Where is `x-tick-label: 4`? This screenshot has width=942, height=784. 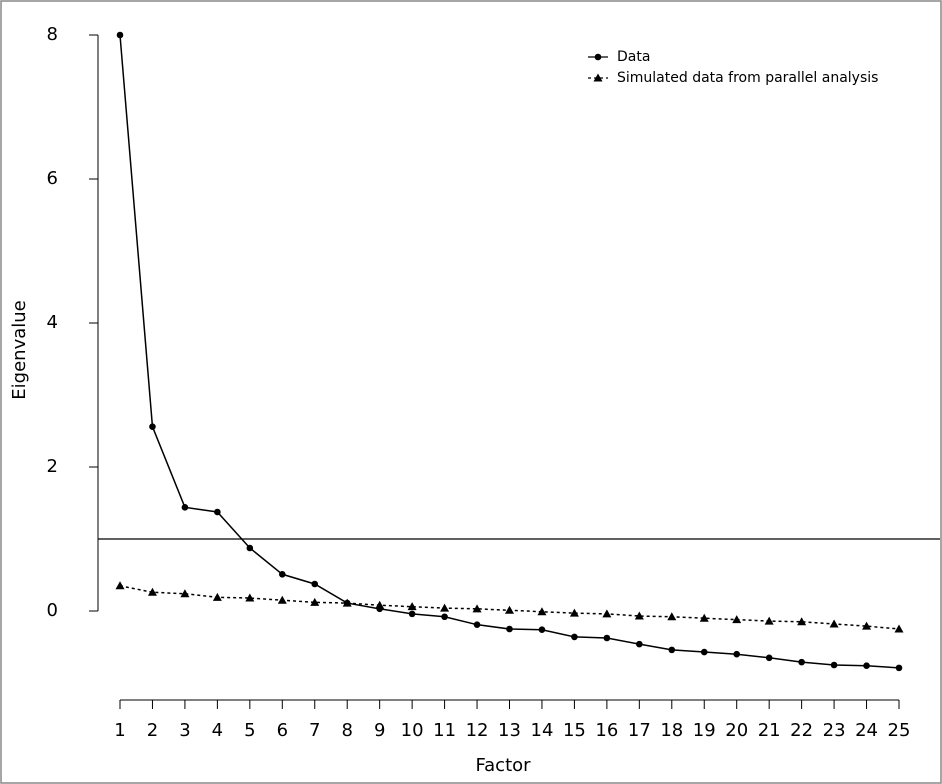 x-tick-label: 4 is located at coordinates (217, 730).